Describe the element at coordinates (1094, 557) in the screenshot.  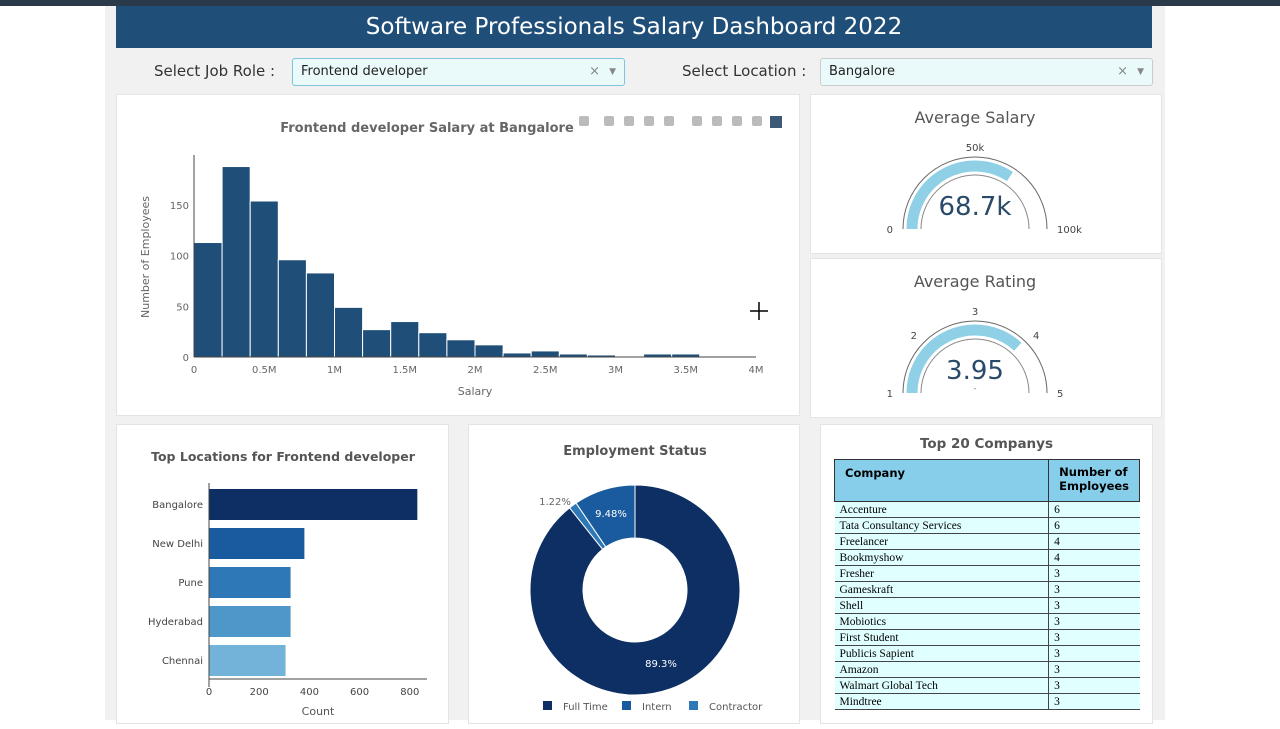
I see `employee-count-cell: 4` at that location.